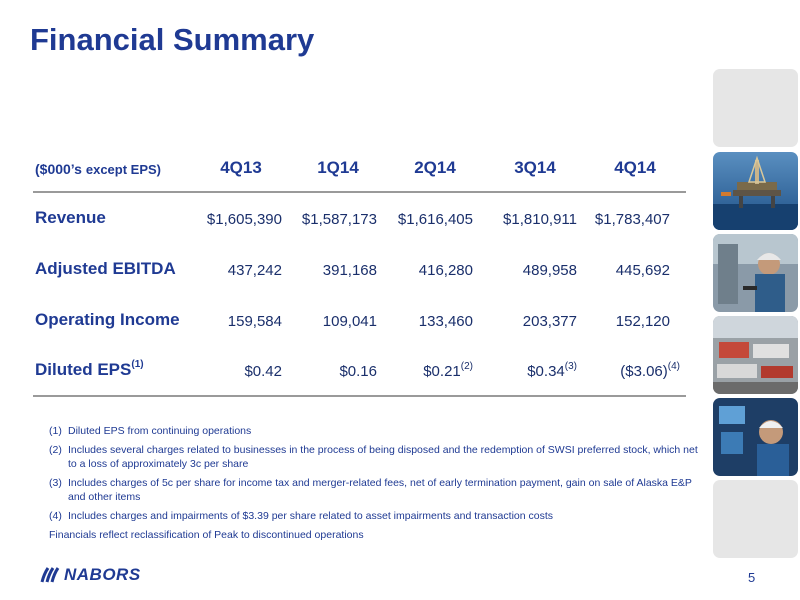 This screenshot has height=600, width=800. Describe the element at coordinates (172, 39) in the screenshot. I see `page-title: Financial Summary` at that location.